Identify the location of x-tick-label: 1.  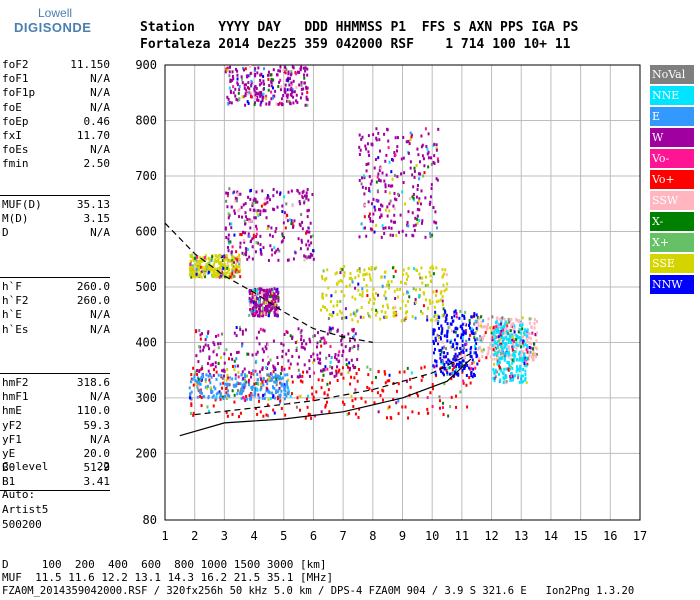
(164, 536).